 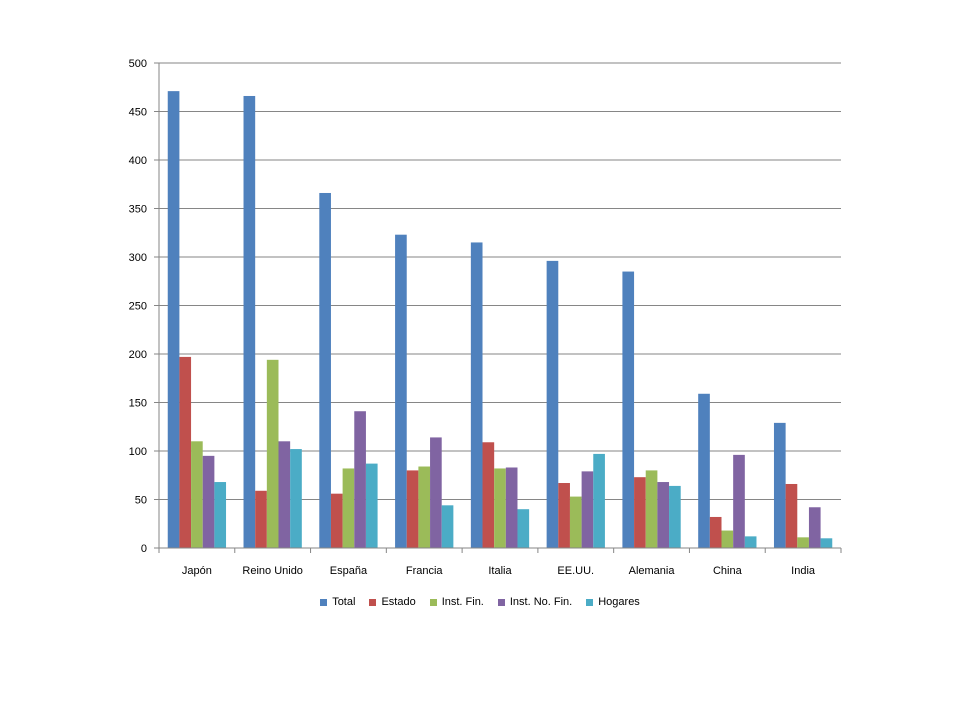 What do you see at coordinates (272, 453) in the screenshot?
I see `bar-inst-fin-reino-unido` at bounding box center [272, 453].